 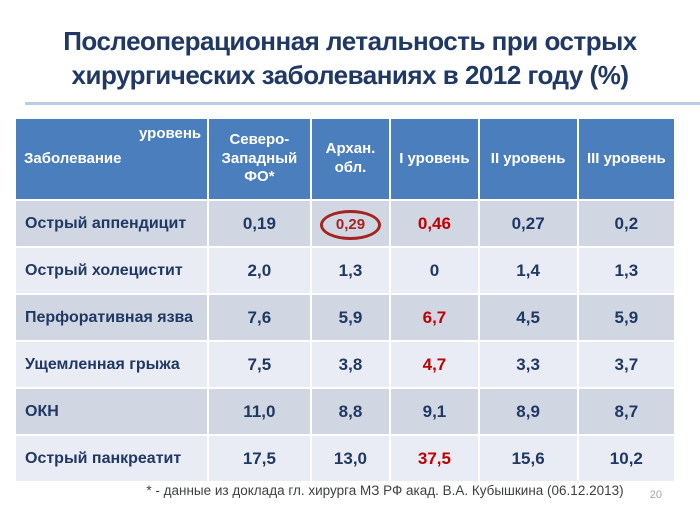 I want to click on value-cell: 0,2, so click(x=626, y=223).